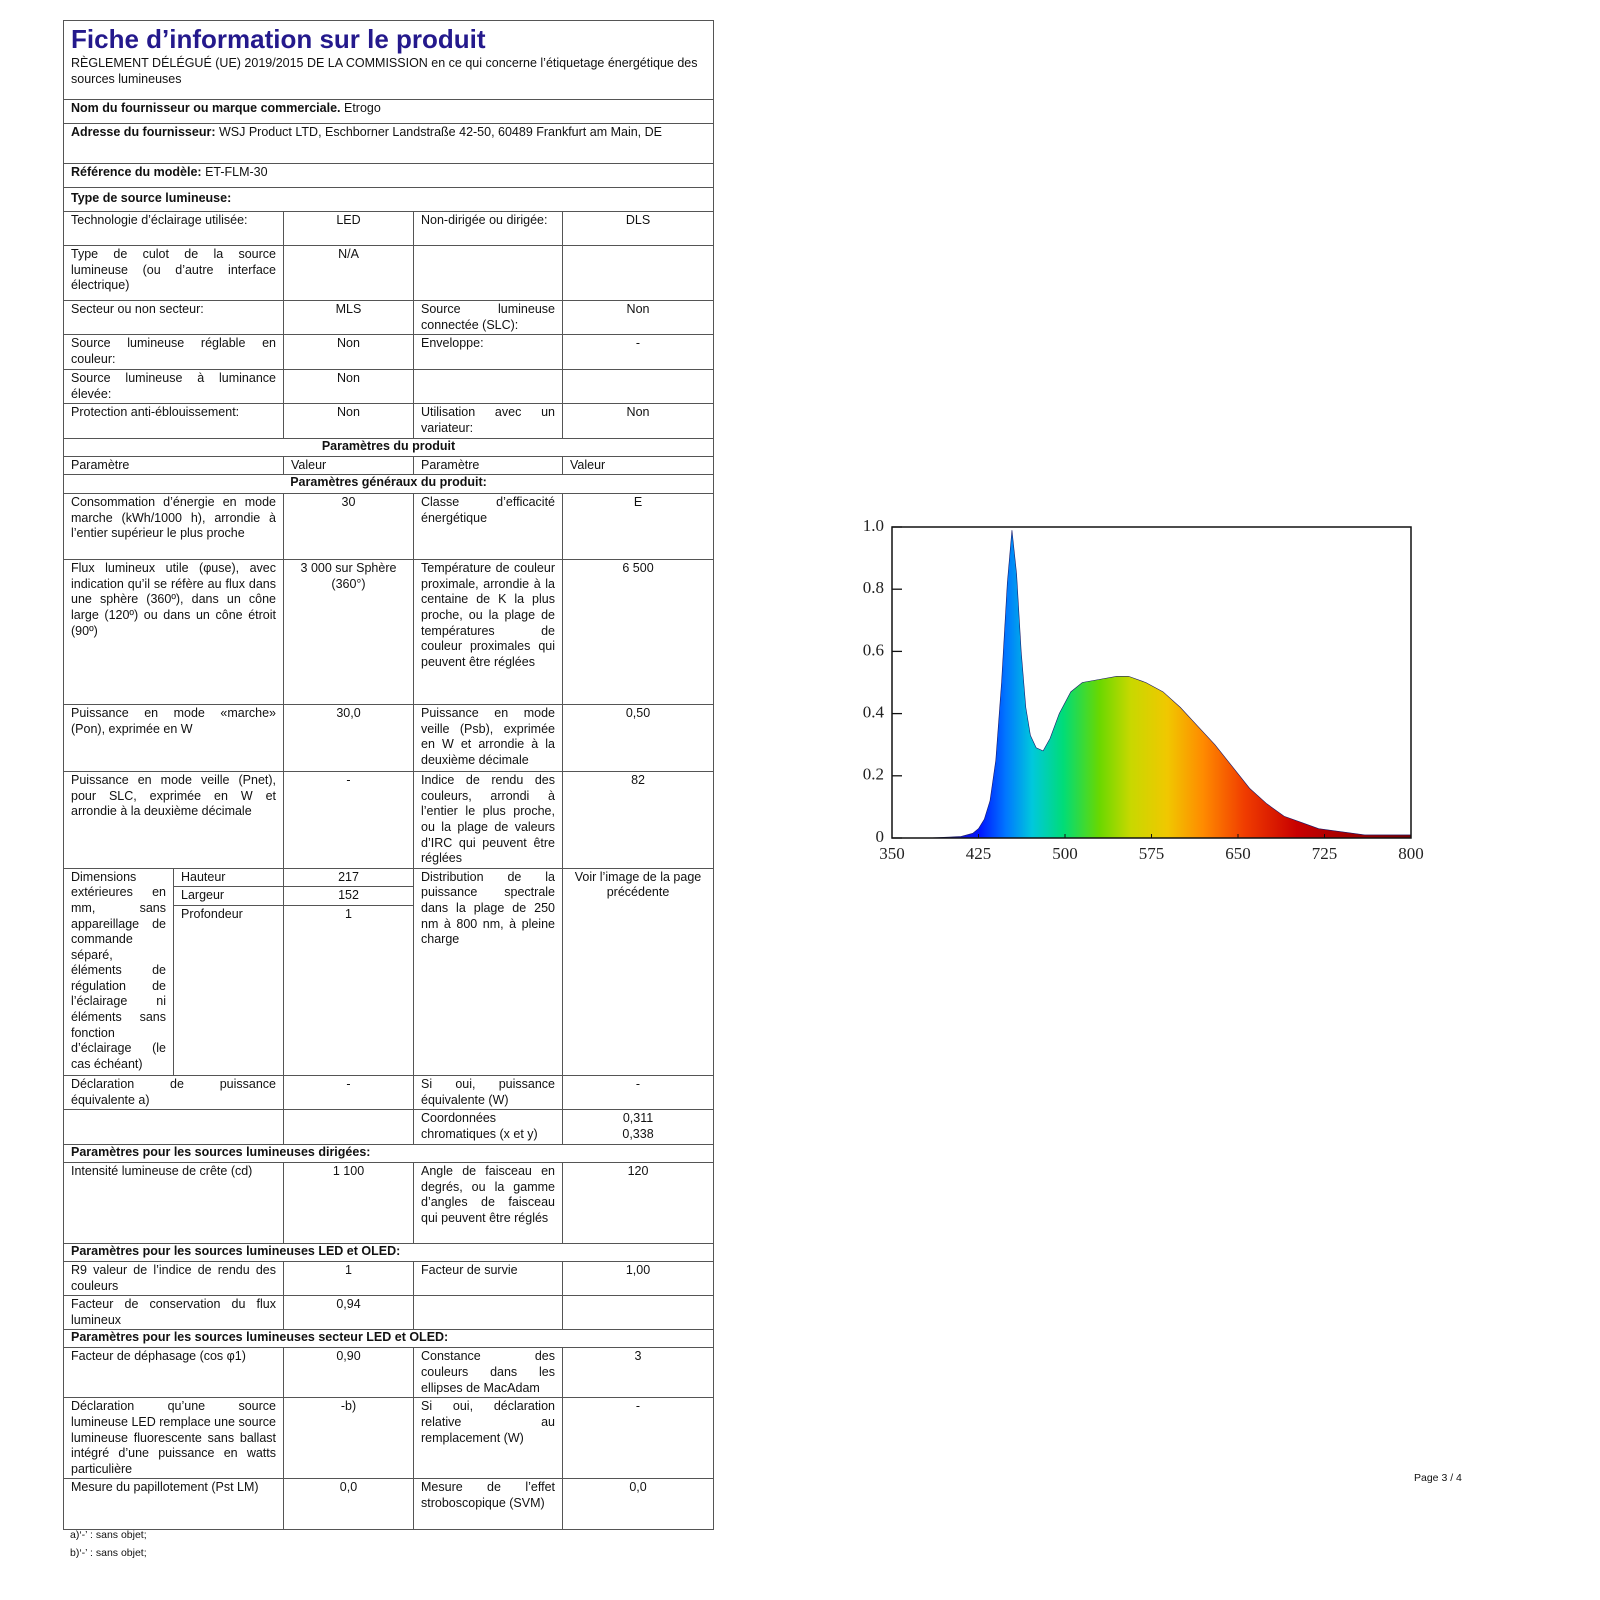 This screenshot has height=1600, width=1600. I want to click on table-cell: Profondeur, so click(228, 990).